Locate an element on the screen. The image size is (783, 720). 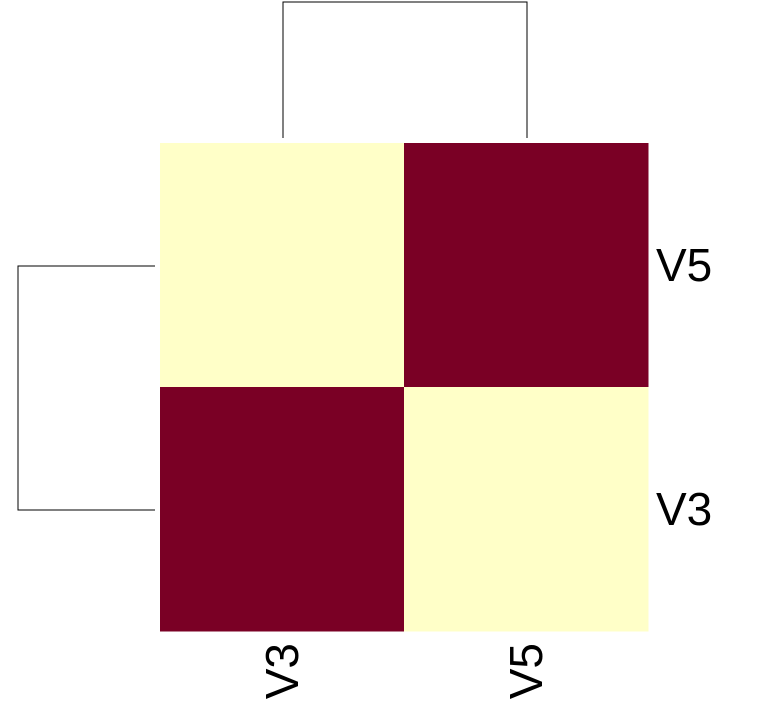
column-dendrogram-branch is located at coordinates (405, 69).